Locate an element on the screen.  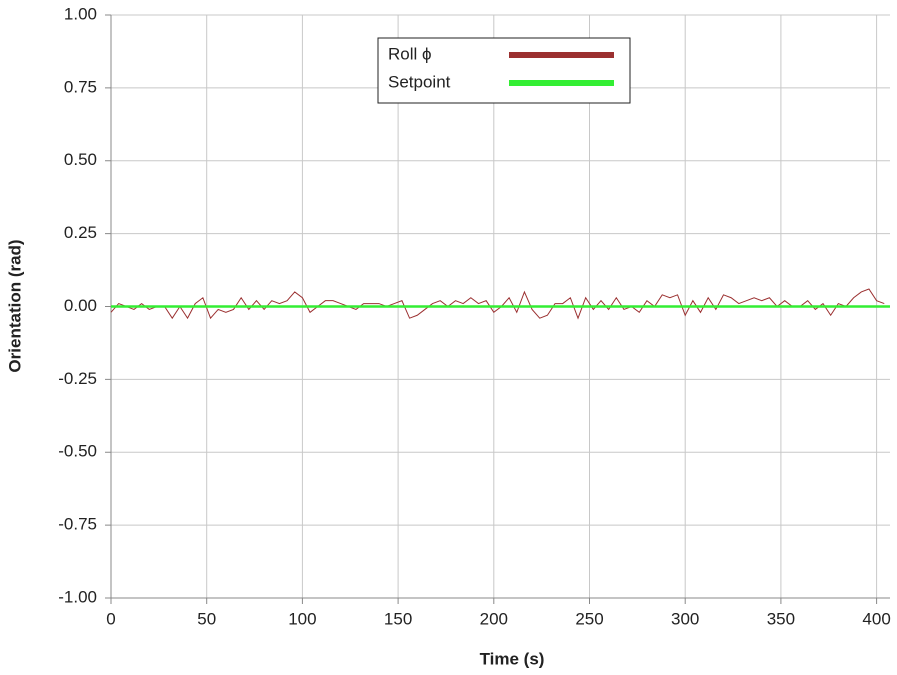
y-tick-label: -0.50 is located at coordinates (77, 451).